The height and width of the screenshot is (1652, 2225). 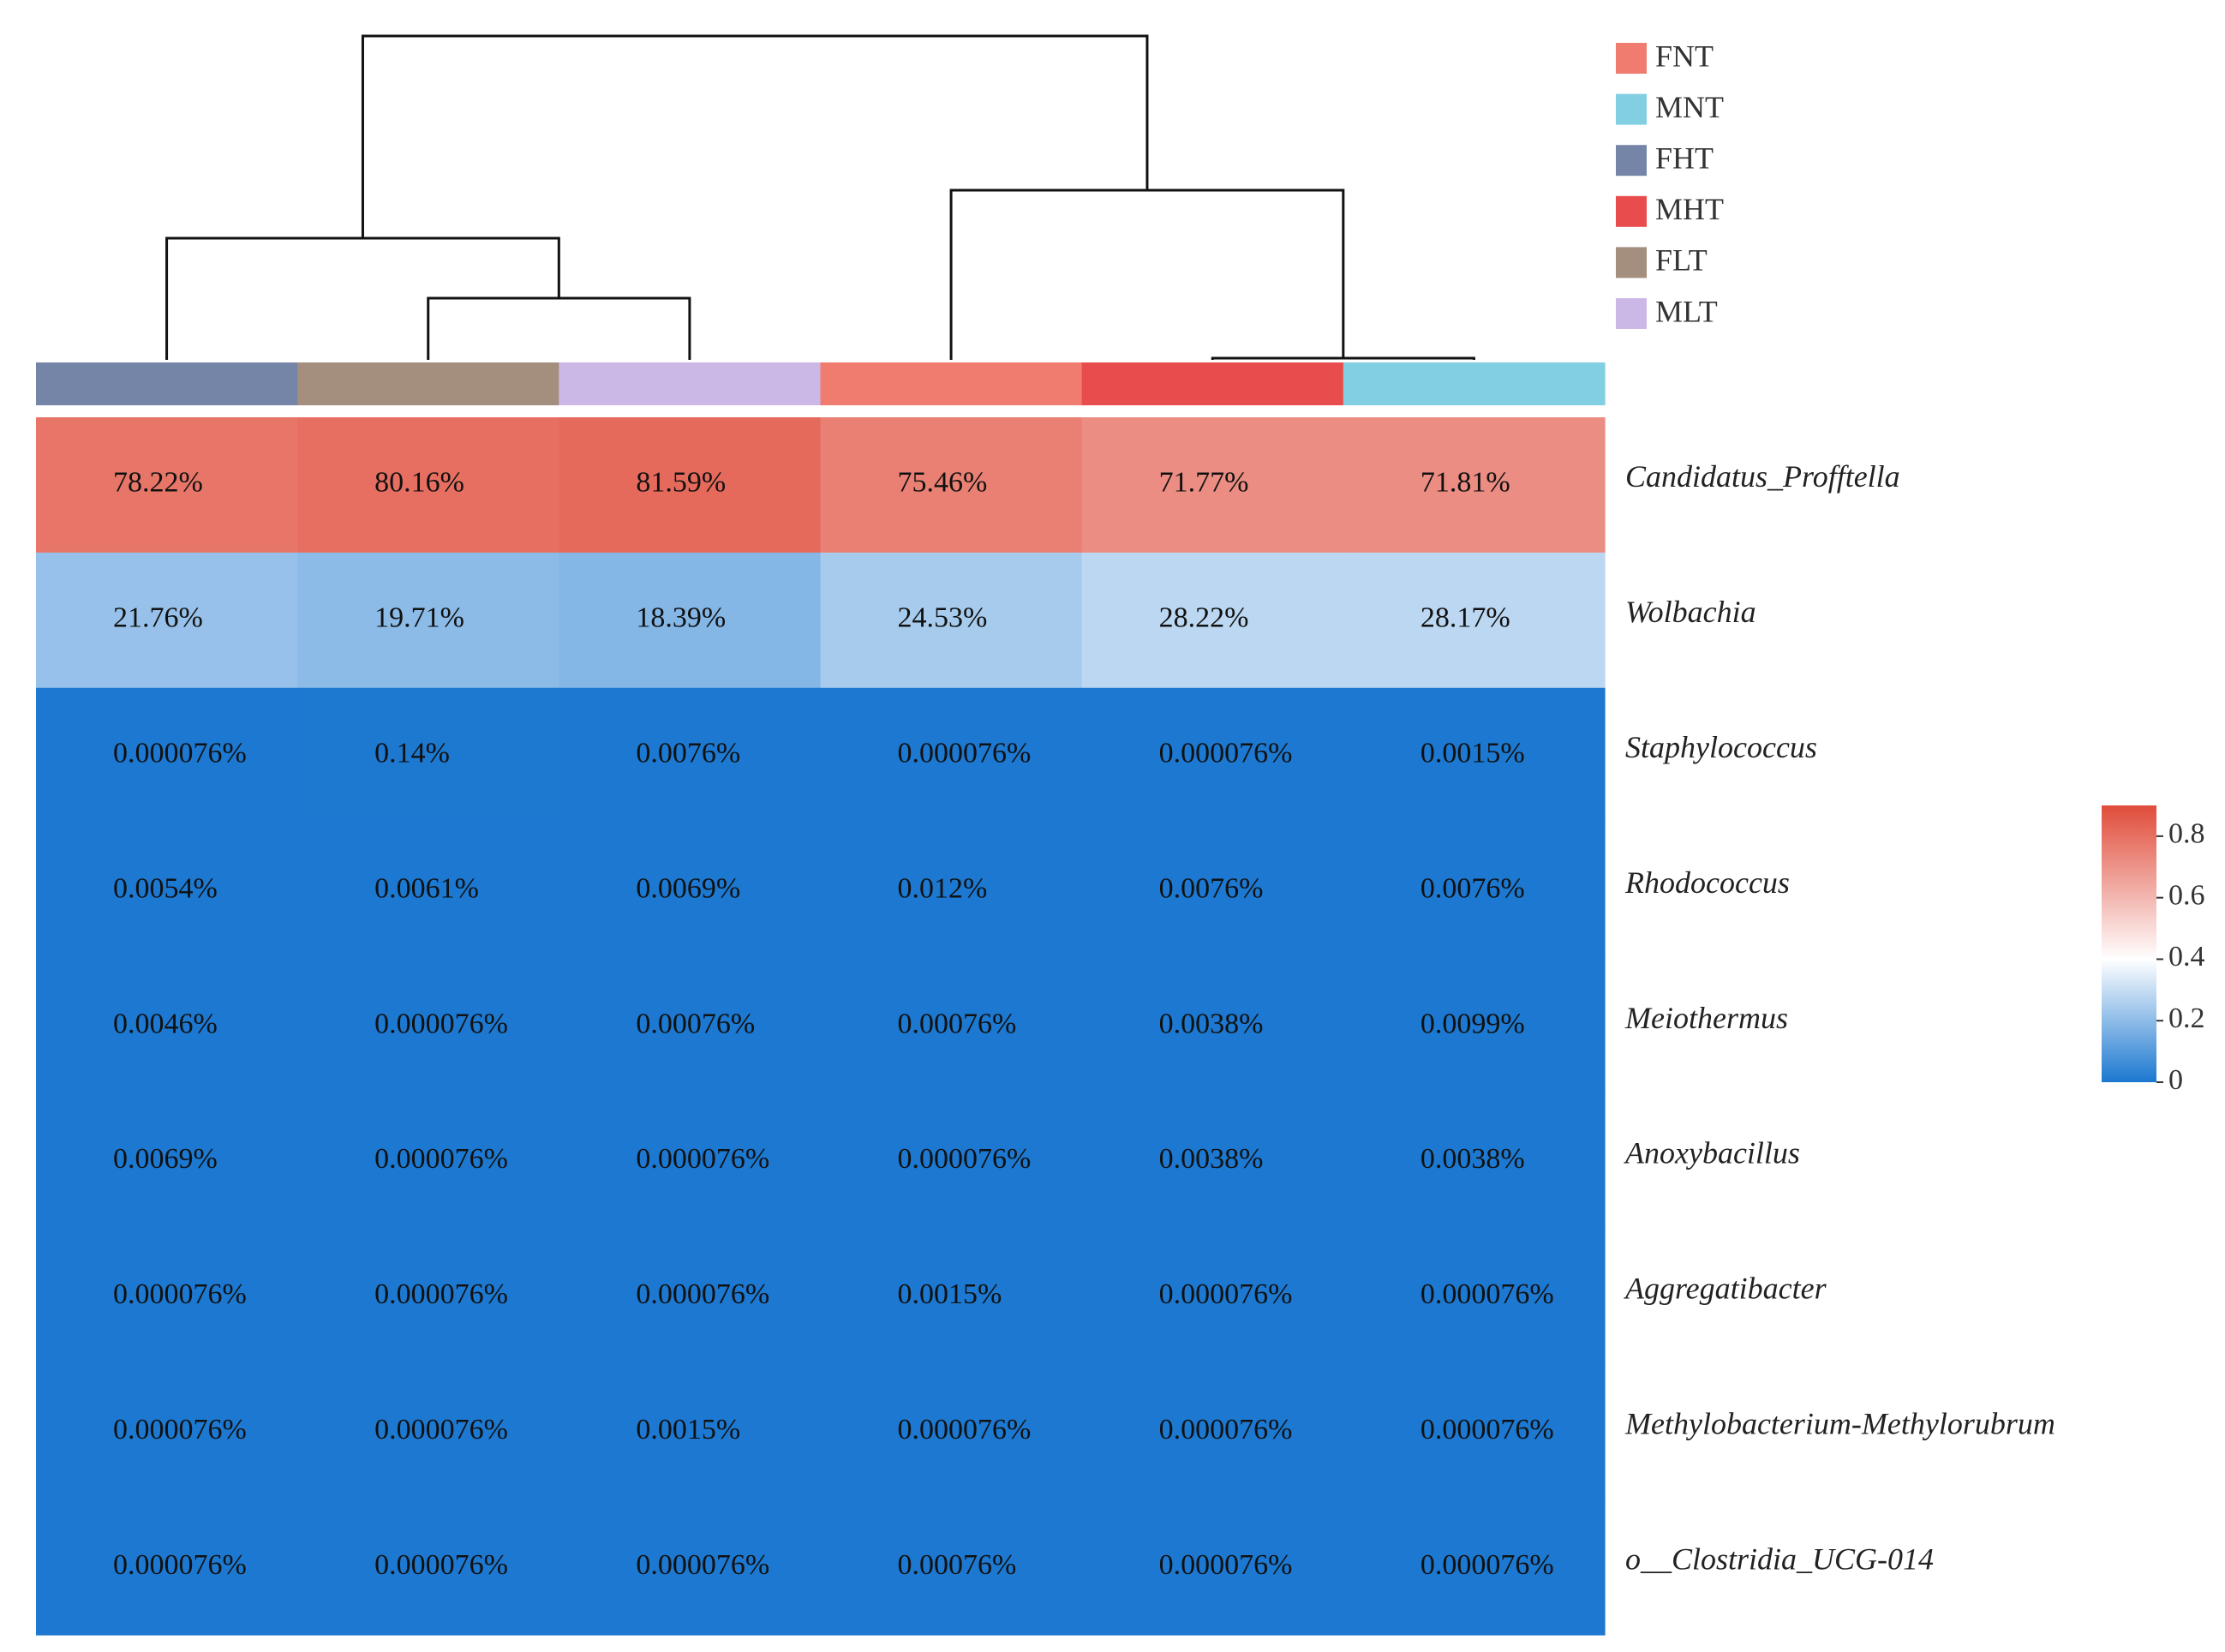 What do you see at coordinates (1474, 620) in the screenshot?
I see `cell-wolbachia-mnt` at bounding box center [1474, 620].